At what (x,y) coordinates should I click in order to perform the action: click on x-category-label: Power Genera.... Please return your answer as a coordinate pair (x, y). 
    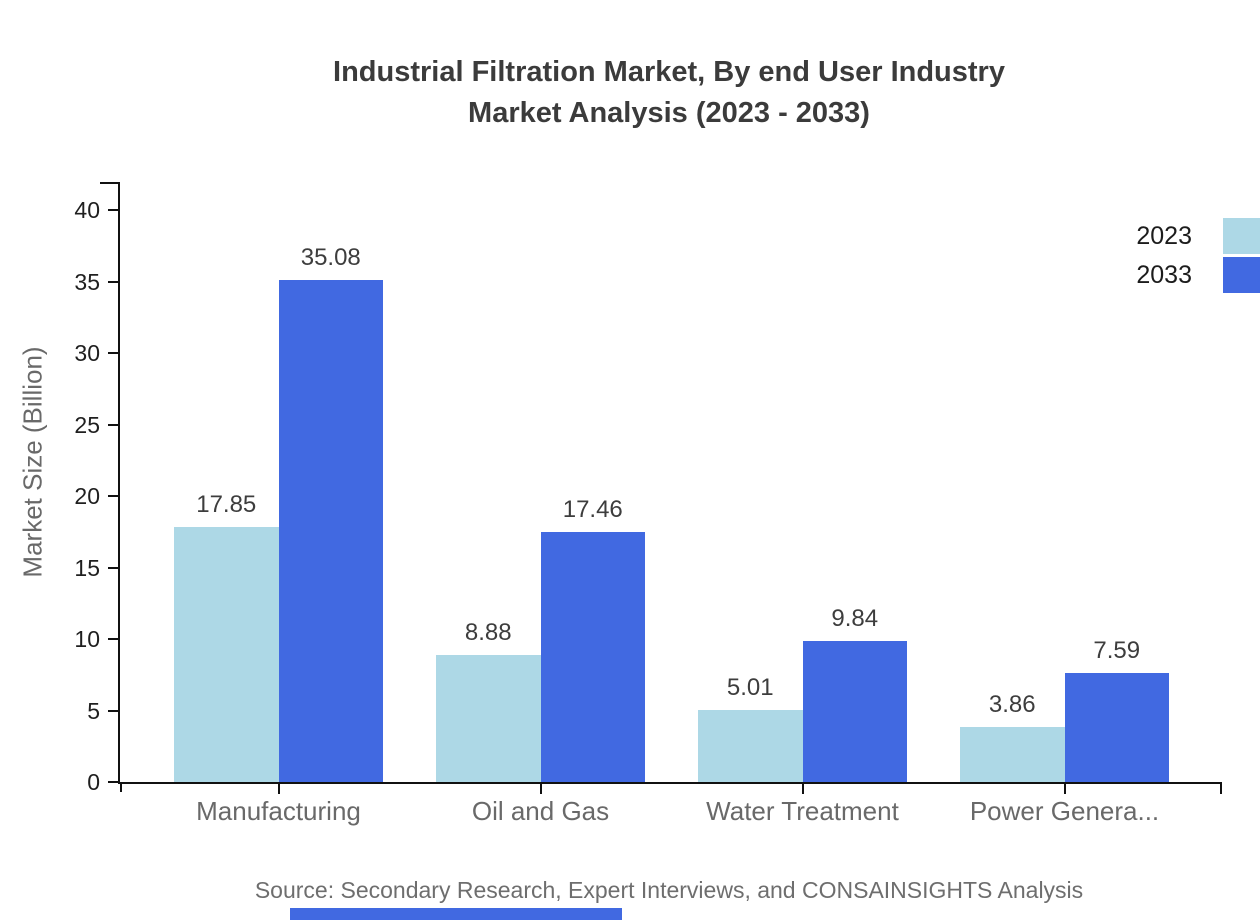
    Looking at the image, I should click on (1064, 811).